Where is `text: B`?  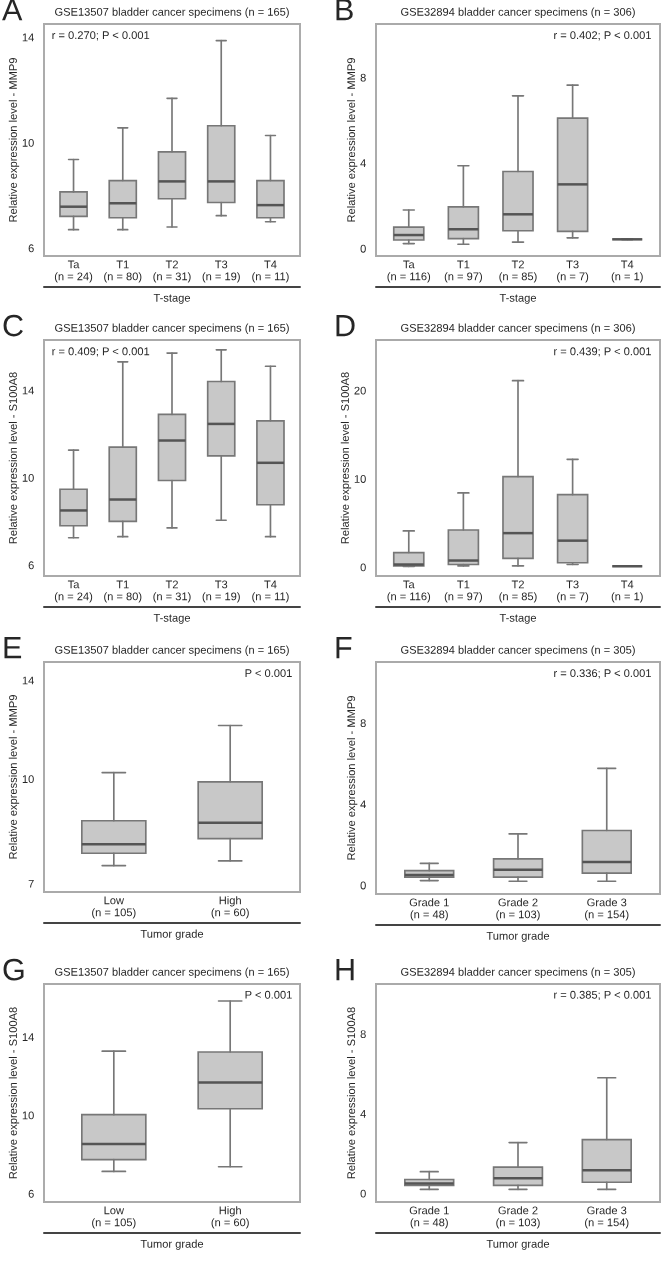 text: B is located at coordinates (344, 10).